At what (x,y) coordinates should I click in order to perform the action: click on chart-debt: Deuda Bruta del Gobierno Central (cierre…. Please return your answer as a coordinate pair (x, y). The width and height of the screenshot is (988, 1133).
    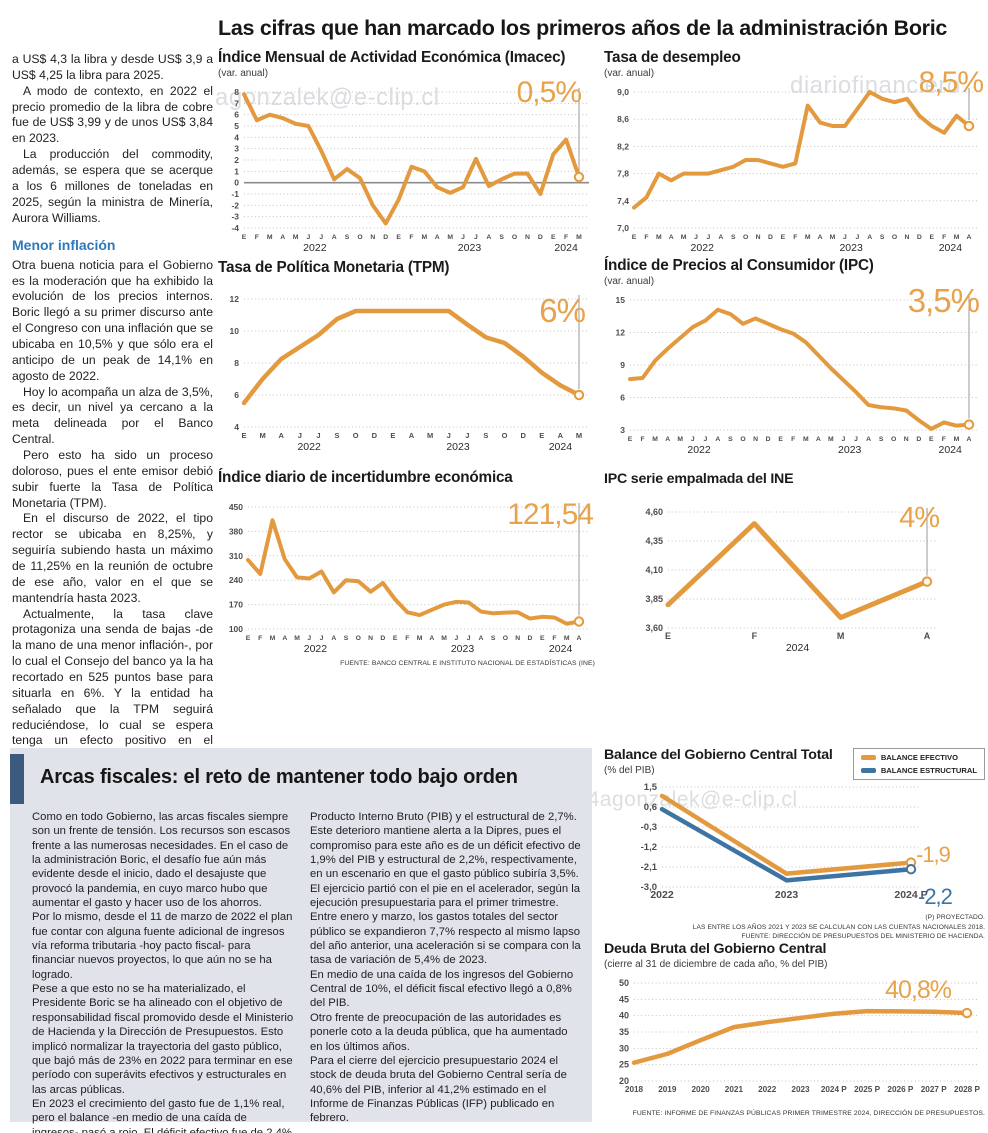
    Looking at the image, I should click on (794, 1028).